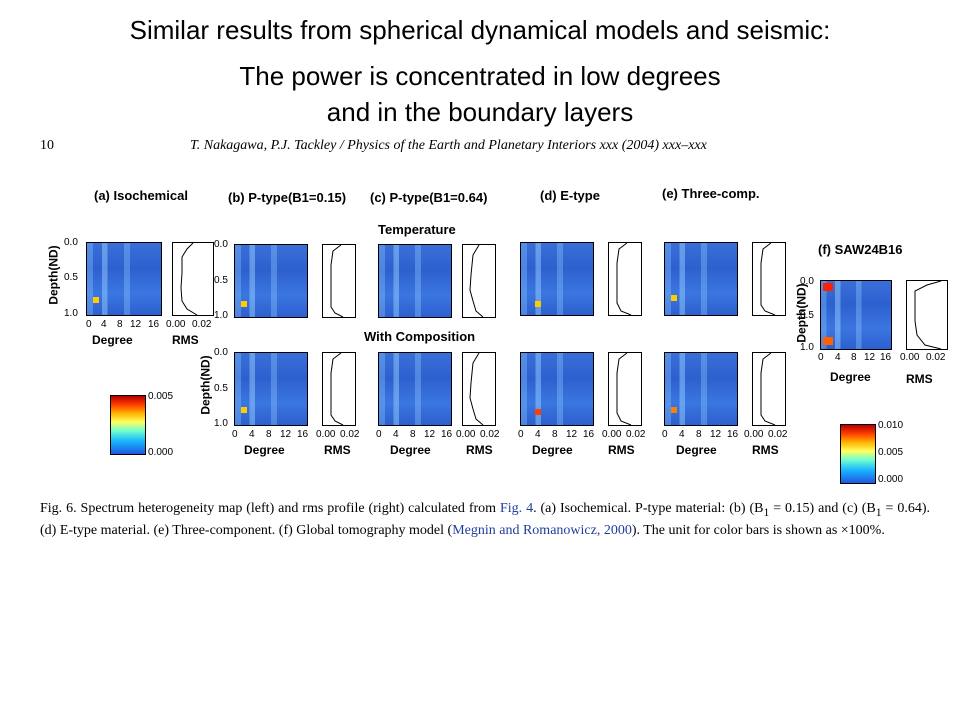  What do you see at coordinates (516, 508) in the screenshot?
I see `caption-link-fig4: Fig. 4` at bounding box center [516, 508].